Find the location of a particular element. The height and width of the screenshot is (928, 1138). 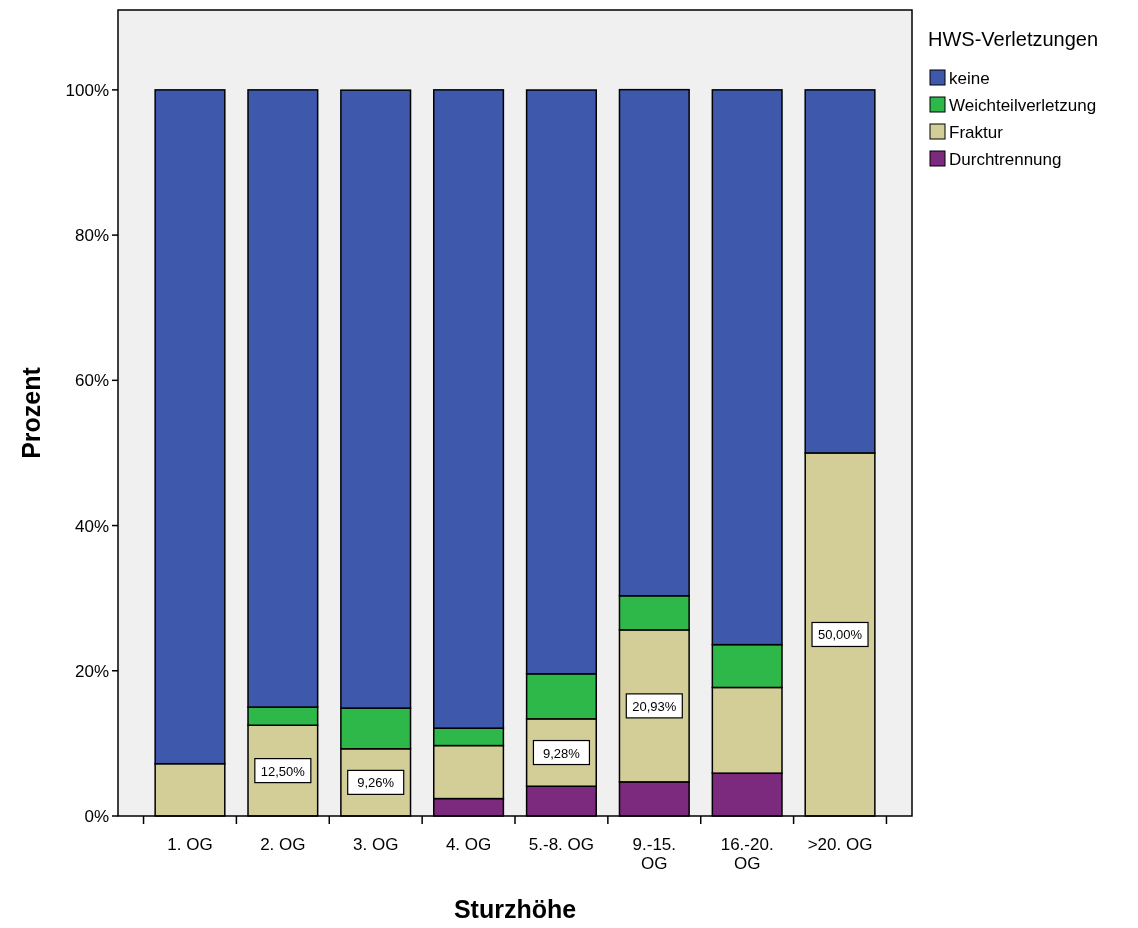

data-label: 9,26% is located at coordinates (376, 783).